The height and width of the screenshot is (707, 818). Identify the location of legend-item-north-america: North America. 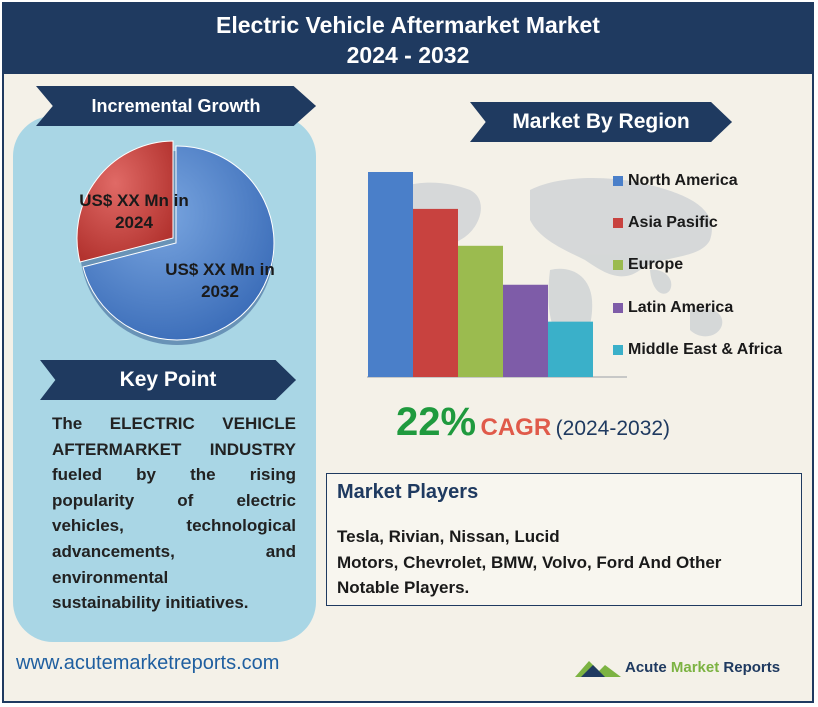
(697, 181).